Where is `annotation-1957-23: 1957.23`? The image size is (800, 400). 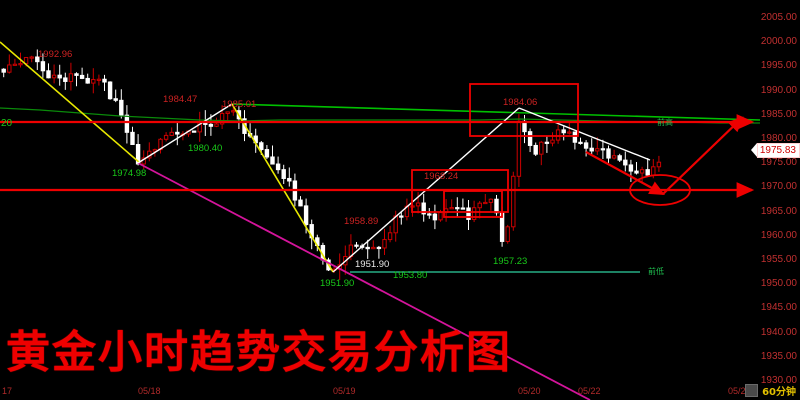 annotation-1957-23: 1957.23 is located at coordinates (510, 261).